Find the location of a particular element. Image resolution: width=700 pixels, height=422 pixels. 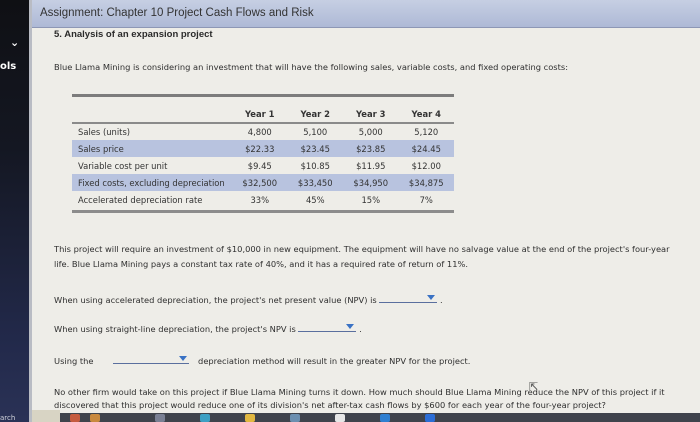

cell: 5,000 is located at coordinates (370, 132).